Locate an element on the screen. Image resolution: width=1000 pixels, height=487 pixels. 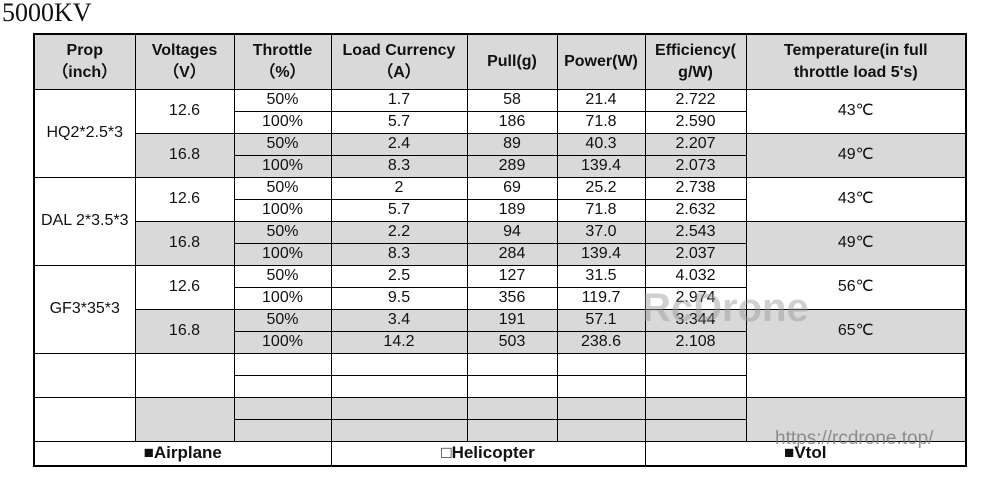
efficiency-cell: 2.073 is located at coordinates (695, 166).